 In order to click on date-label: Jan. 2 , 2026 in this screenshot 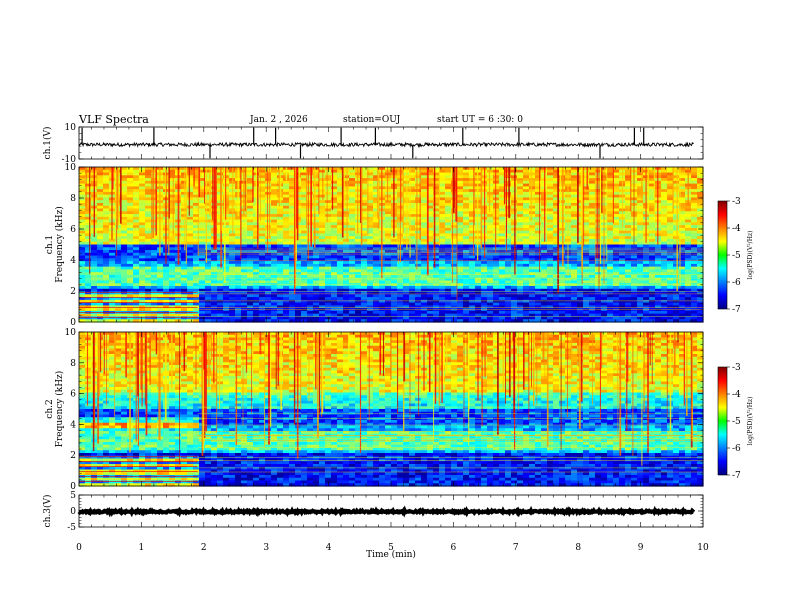, I will do `click(279, 120)`.